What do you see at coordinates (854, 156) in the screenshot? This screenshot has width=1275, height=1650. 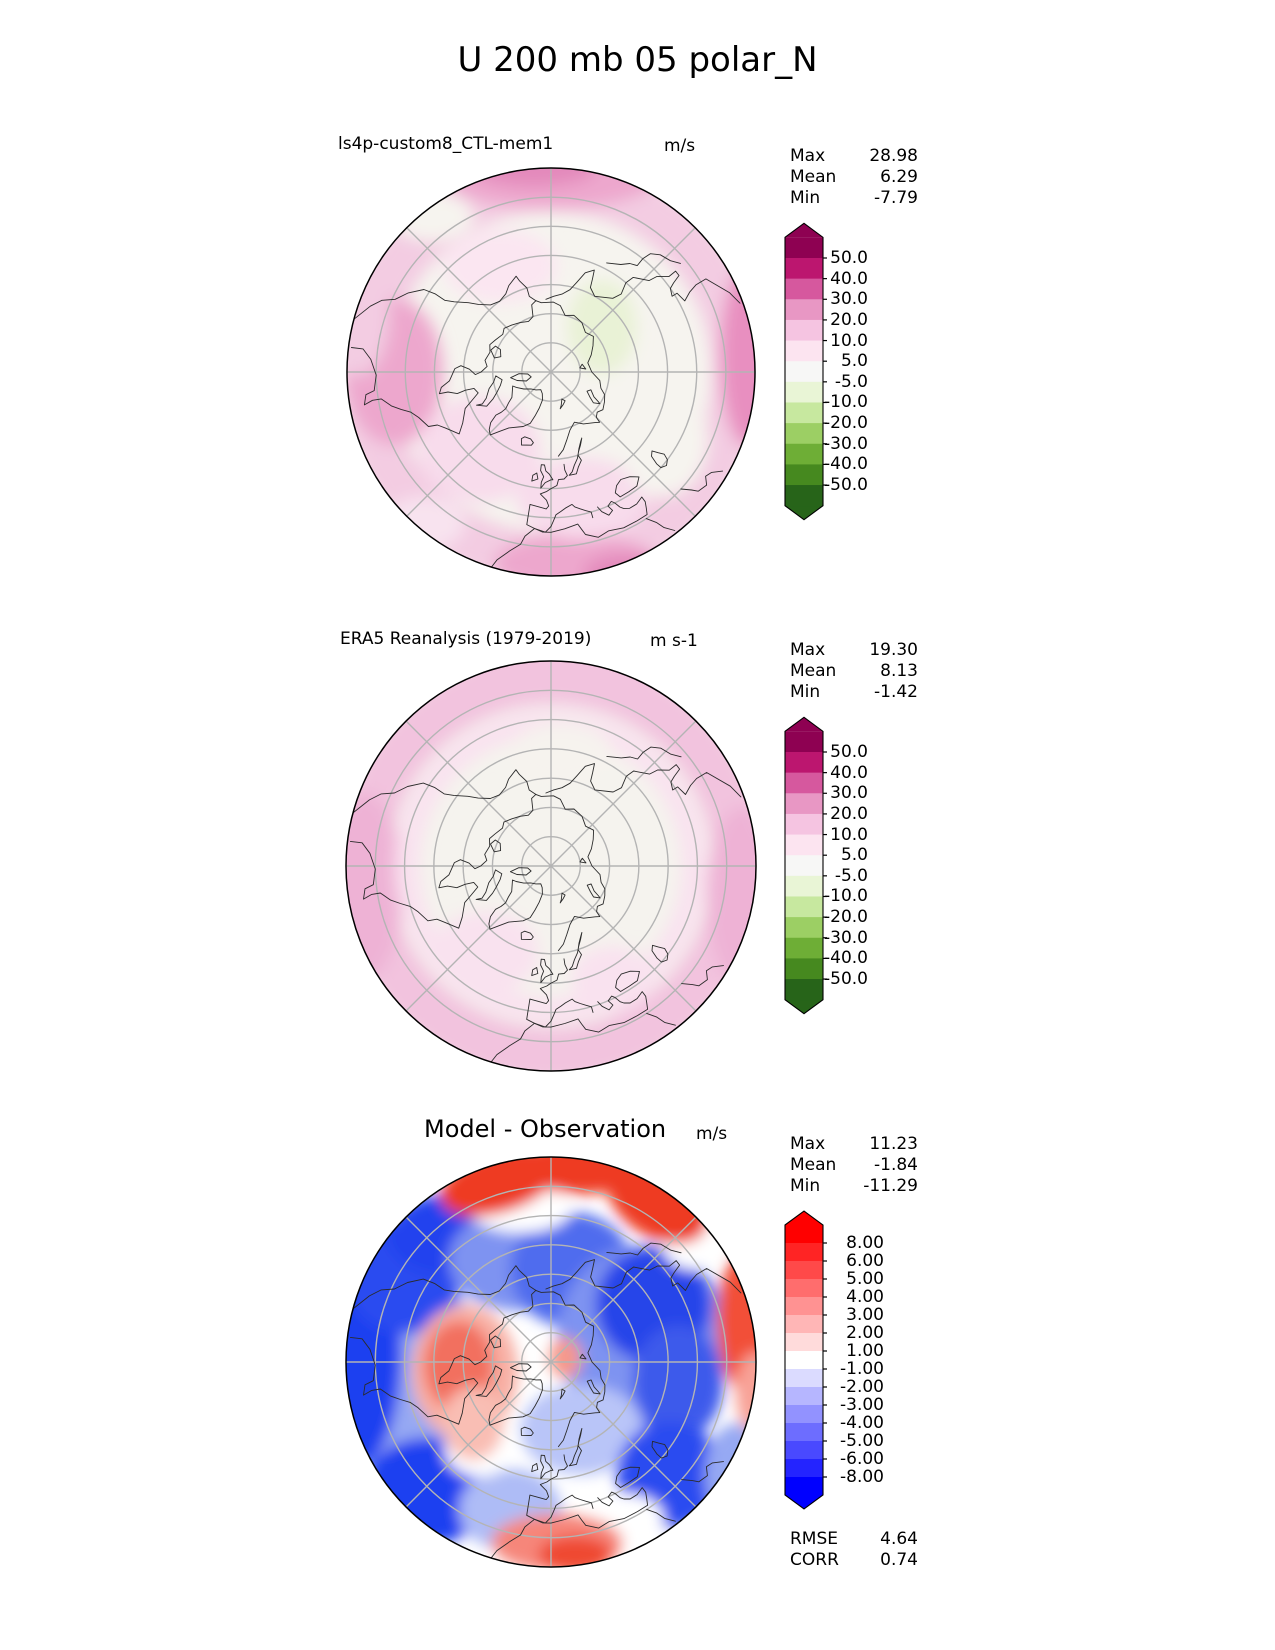 I see `panel-1-stat-row: Max 28.98` at bounding box center [854, 156].